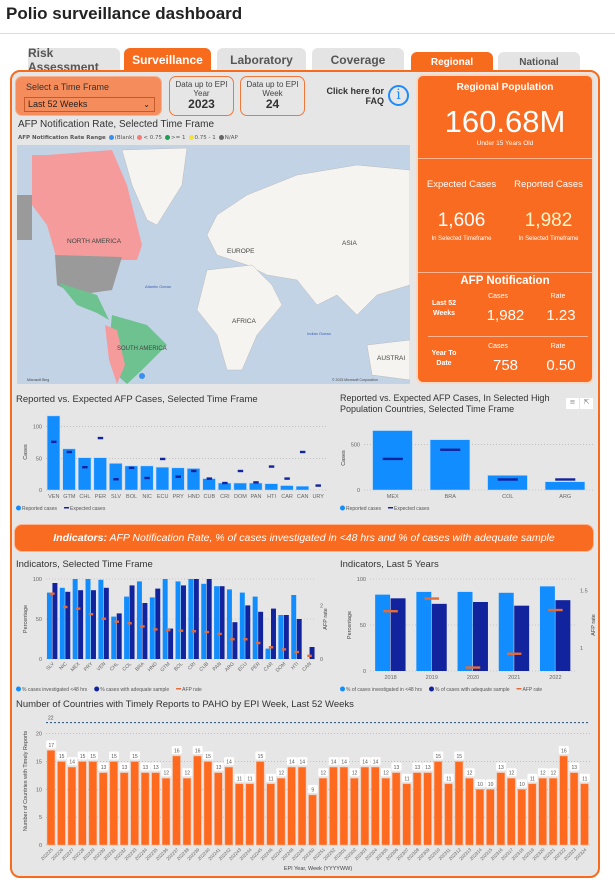  I want to click on time-frame-dropdown: Last 52 Weeks ⌄, so click(89, 104).